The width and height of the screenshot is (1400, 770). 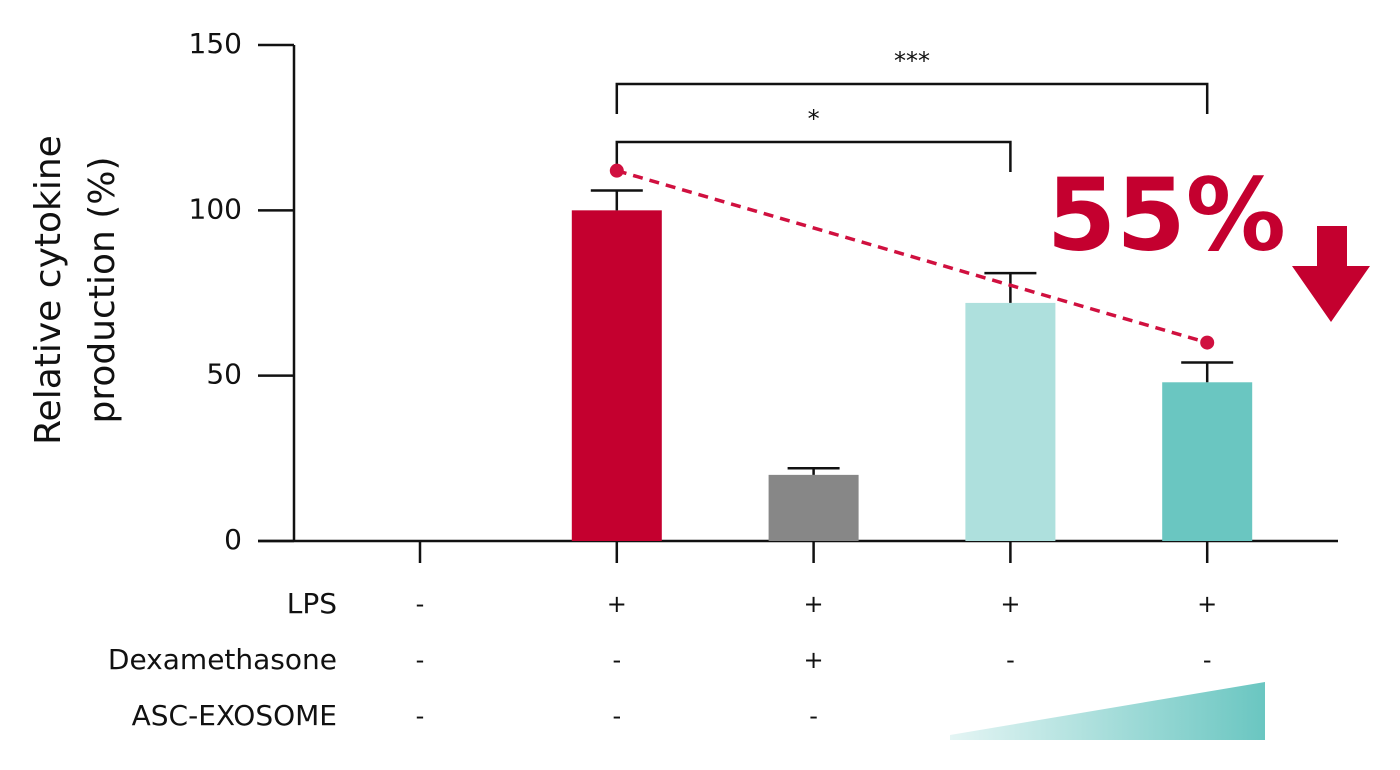 I want to click on y-tick-label: 150, so click(x=215, y=43).